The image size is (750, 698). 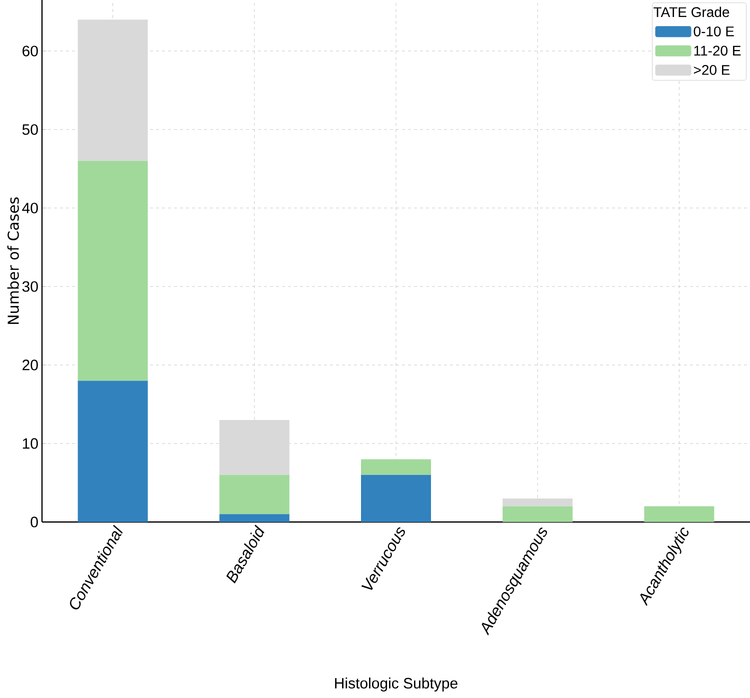 What do you see at coordinates (717, 51) in the screenshot?
I see `legend-label: 11-20 E` at bounding box center [717, 51].